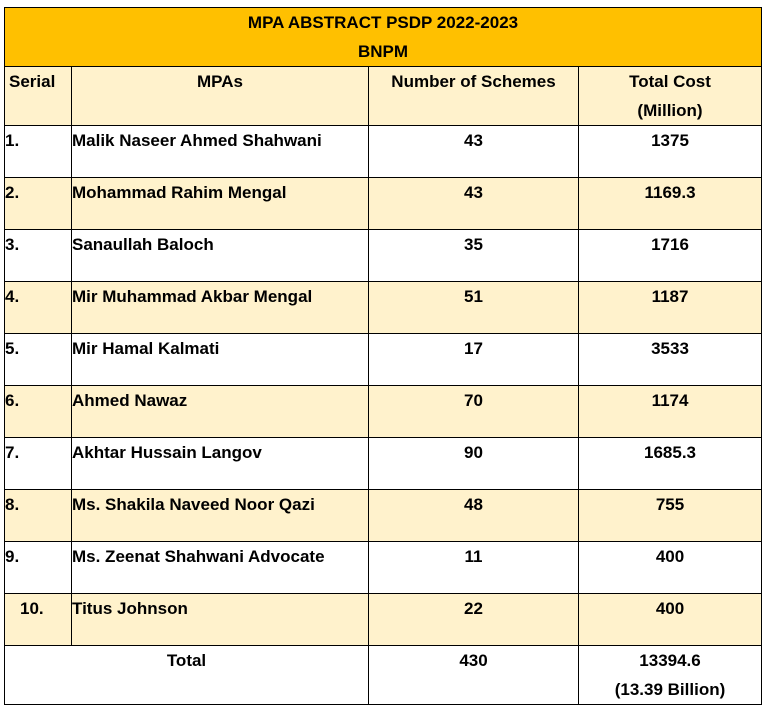 This screenshot has width=769, height=715. Describe the element at coordinates (670, 203) in the screenshot. I see `row-cost: 1169.3` at that location.